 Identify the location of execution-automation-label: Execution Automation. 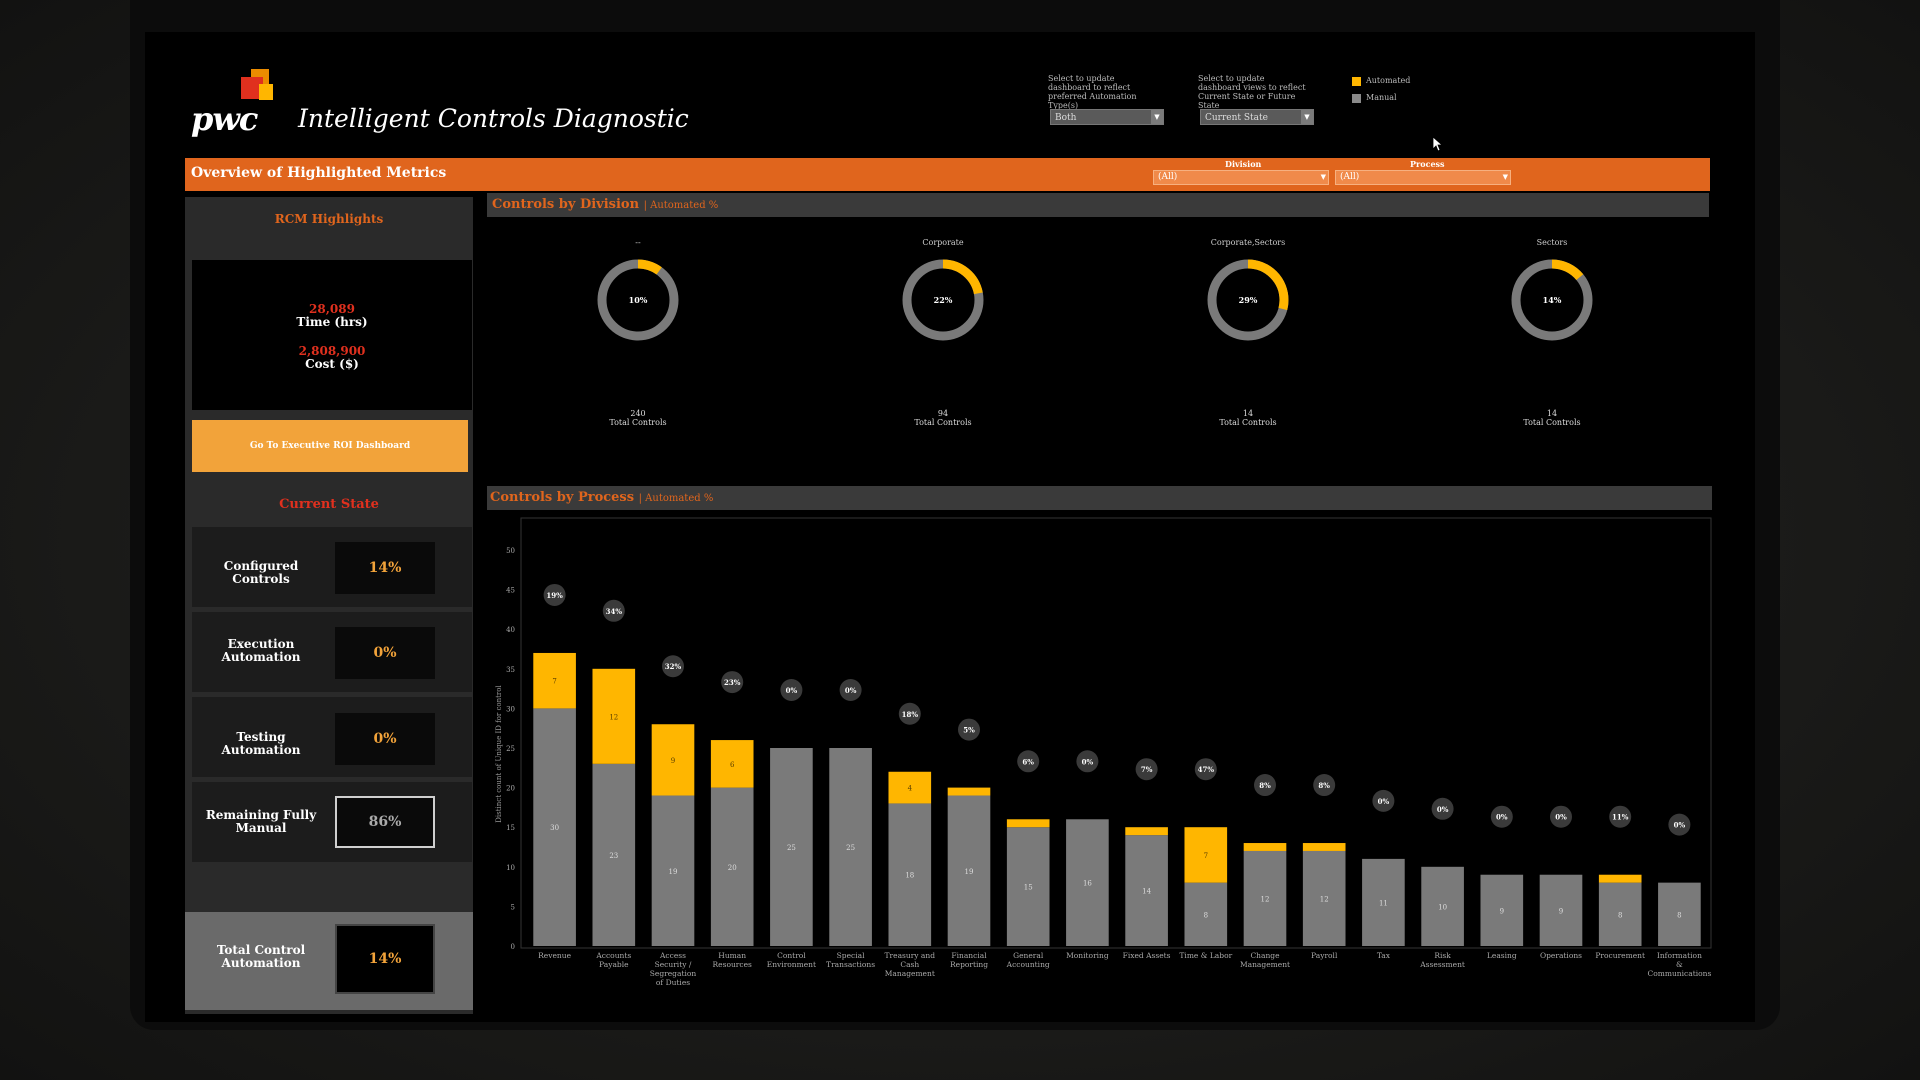
(261, 650).